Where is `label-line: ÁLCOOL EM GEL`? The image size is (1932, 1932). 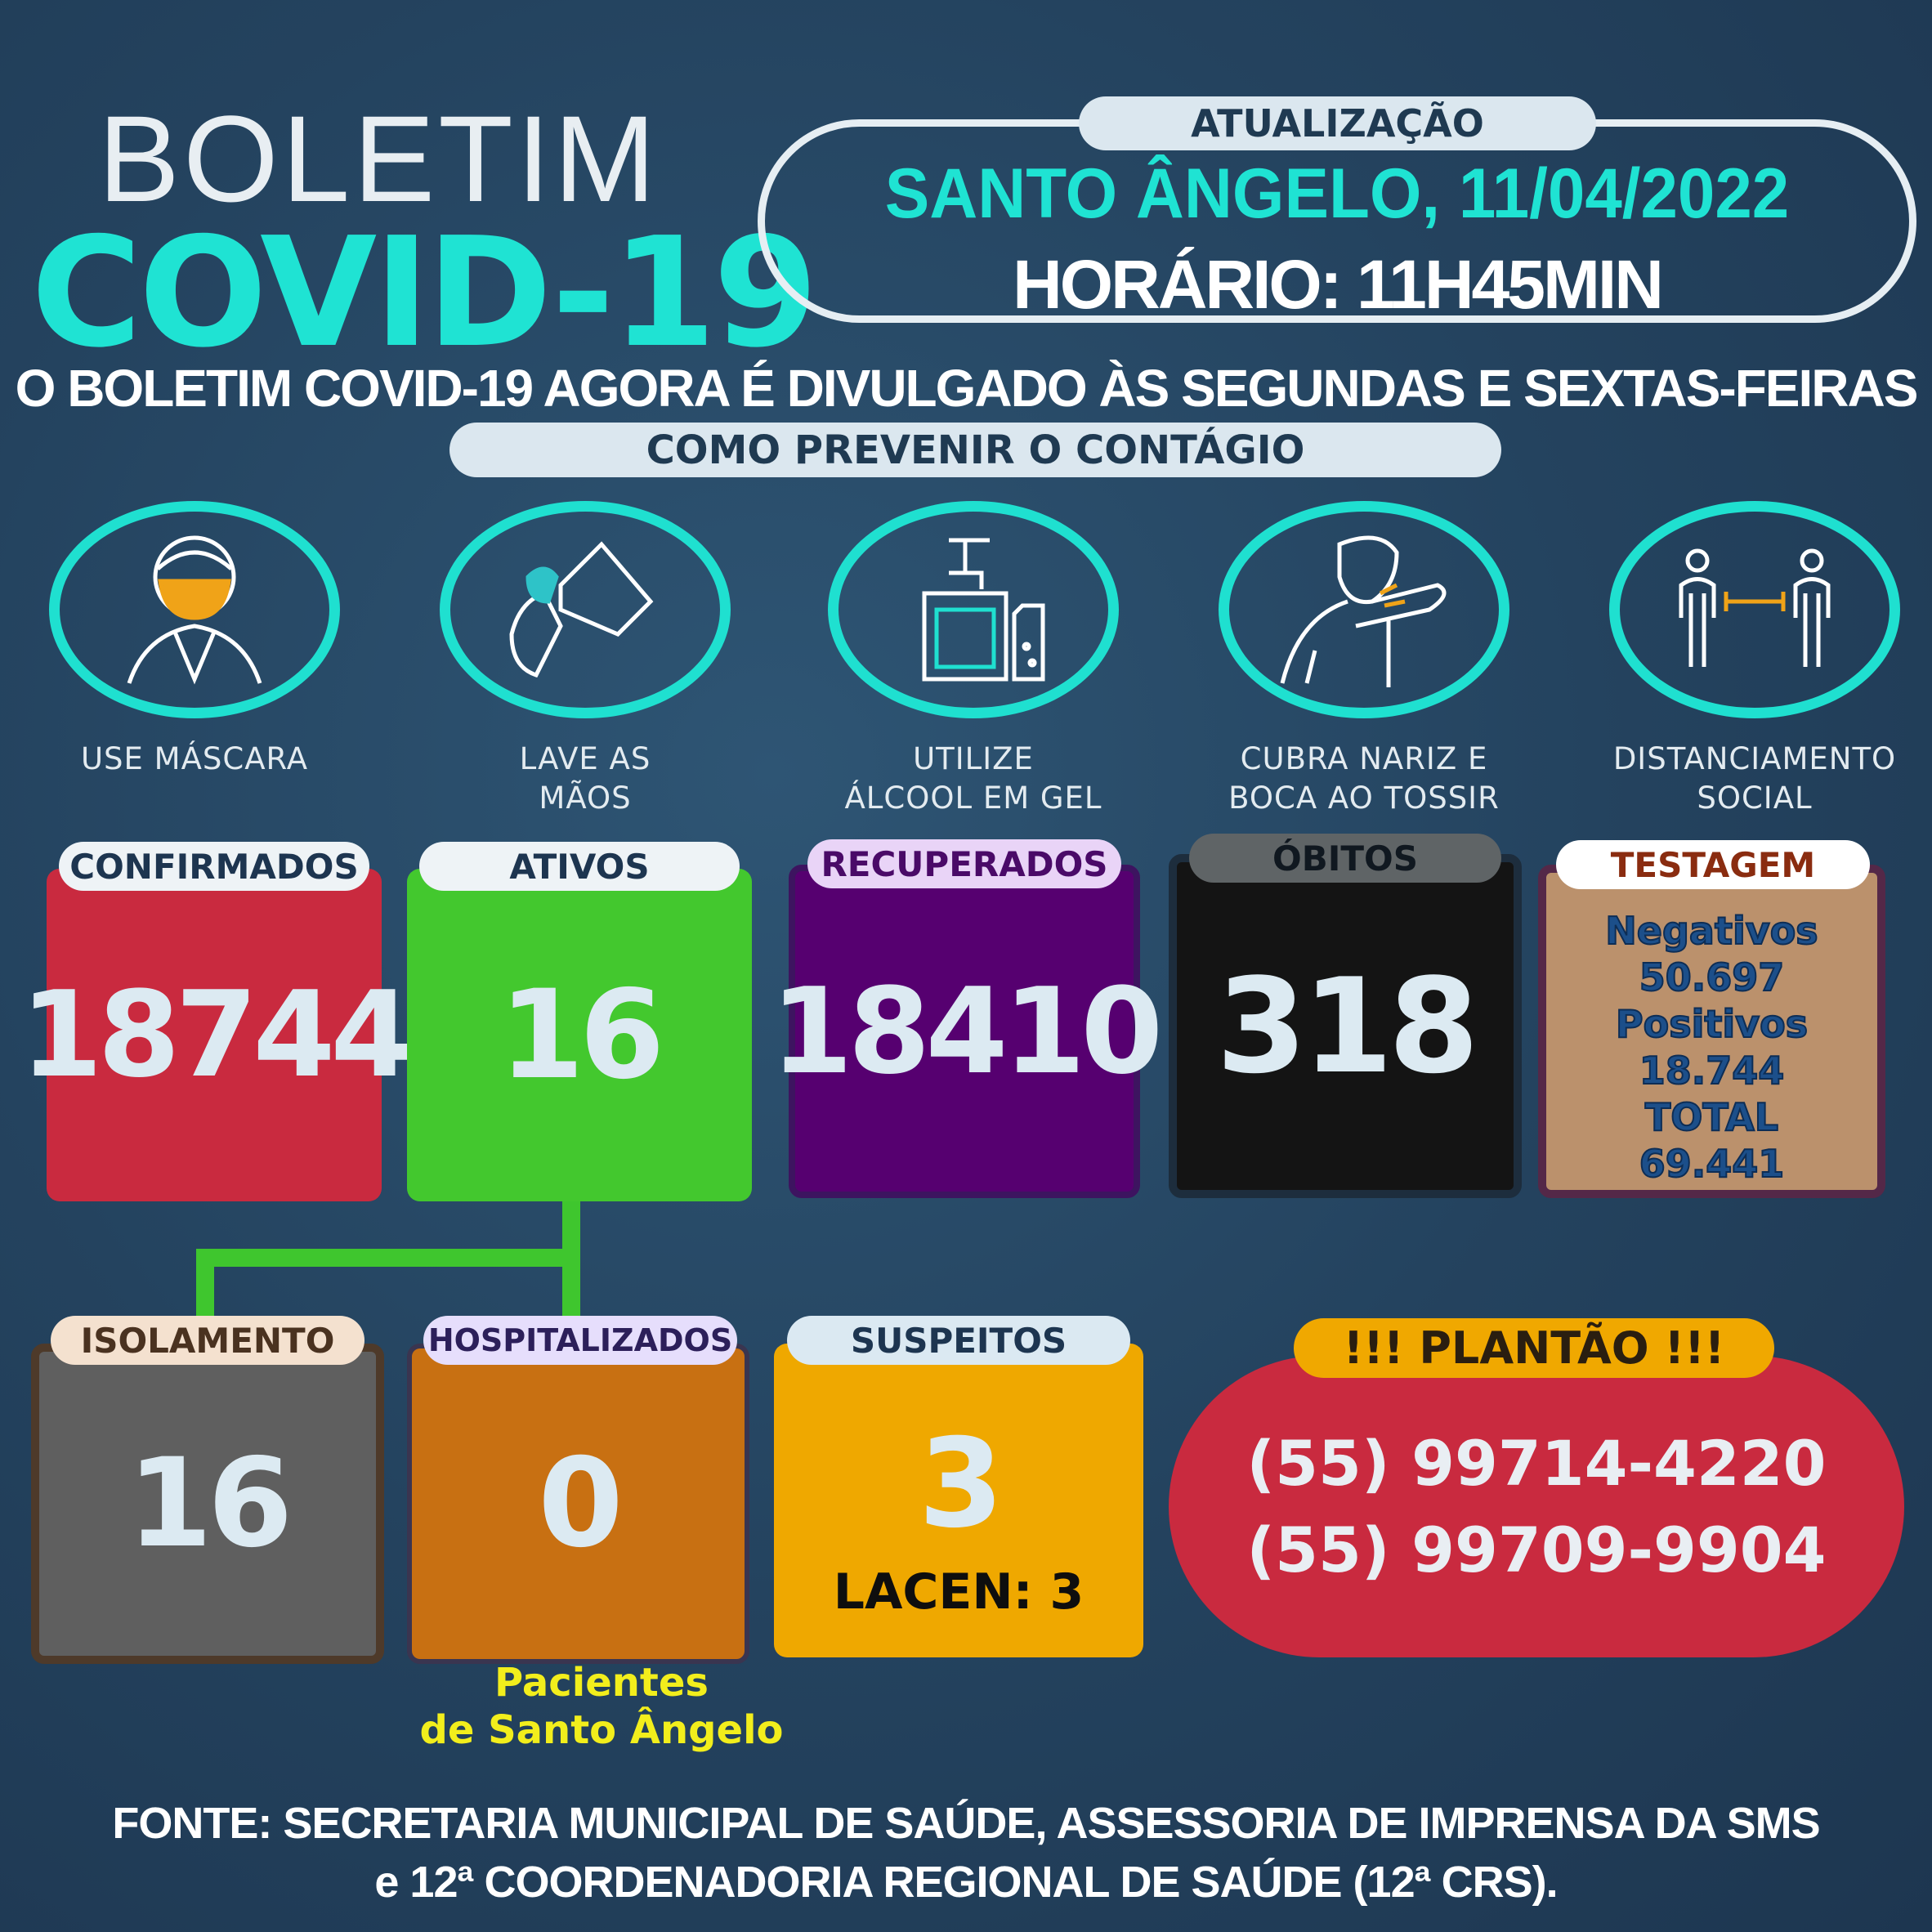 label-line: ÁLCOOL EM GEL is located at coordinates (973, 798).